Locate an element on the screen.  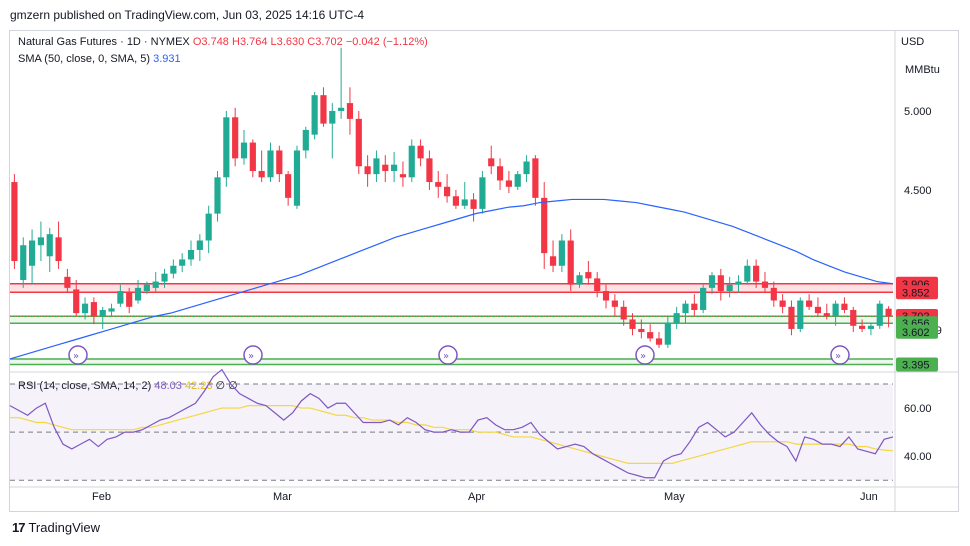
tradingview-footer: 17 TradingView is located at coordinates (56, 527).